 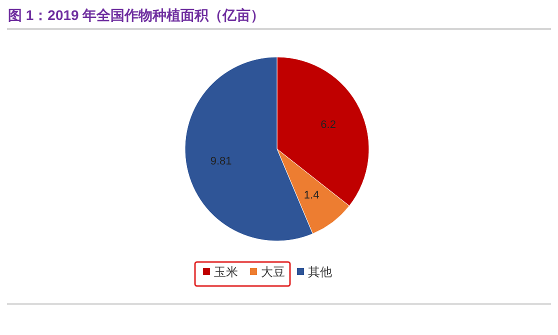 What do you see at coordinates (320, 272) in the screenshot?
I see `legend-label: 其他` at bounding box center [320, 272].